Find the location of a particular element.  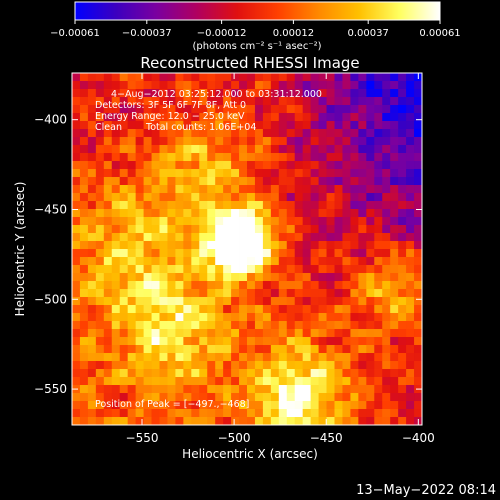

y-tick-label: −550 is located at coordinates (50, 389).